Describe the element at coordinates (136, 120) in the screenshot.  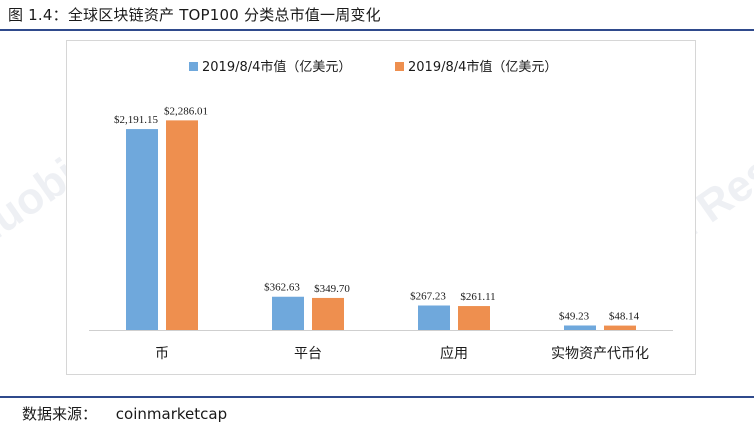
I see `data-label-1-1: $2,191.15` at that location.